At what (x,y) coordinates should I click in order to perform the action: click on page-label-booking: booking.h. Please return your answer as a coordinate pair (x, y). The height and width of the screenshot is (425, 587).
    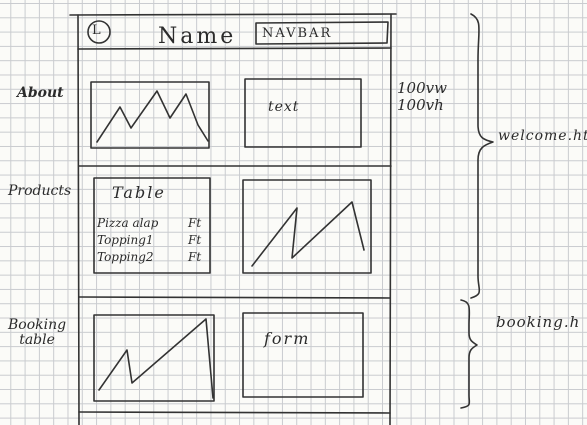
    Looking at the image, I should click on (538, 322).